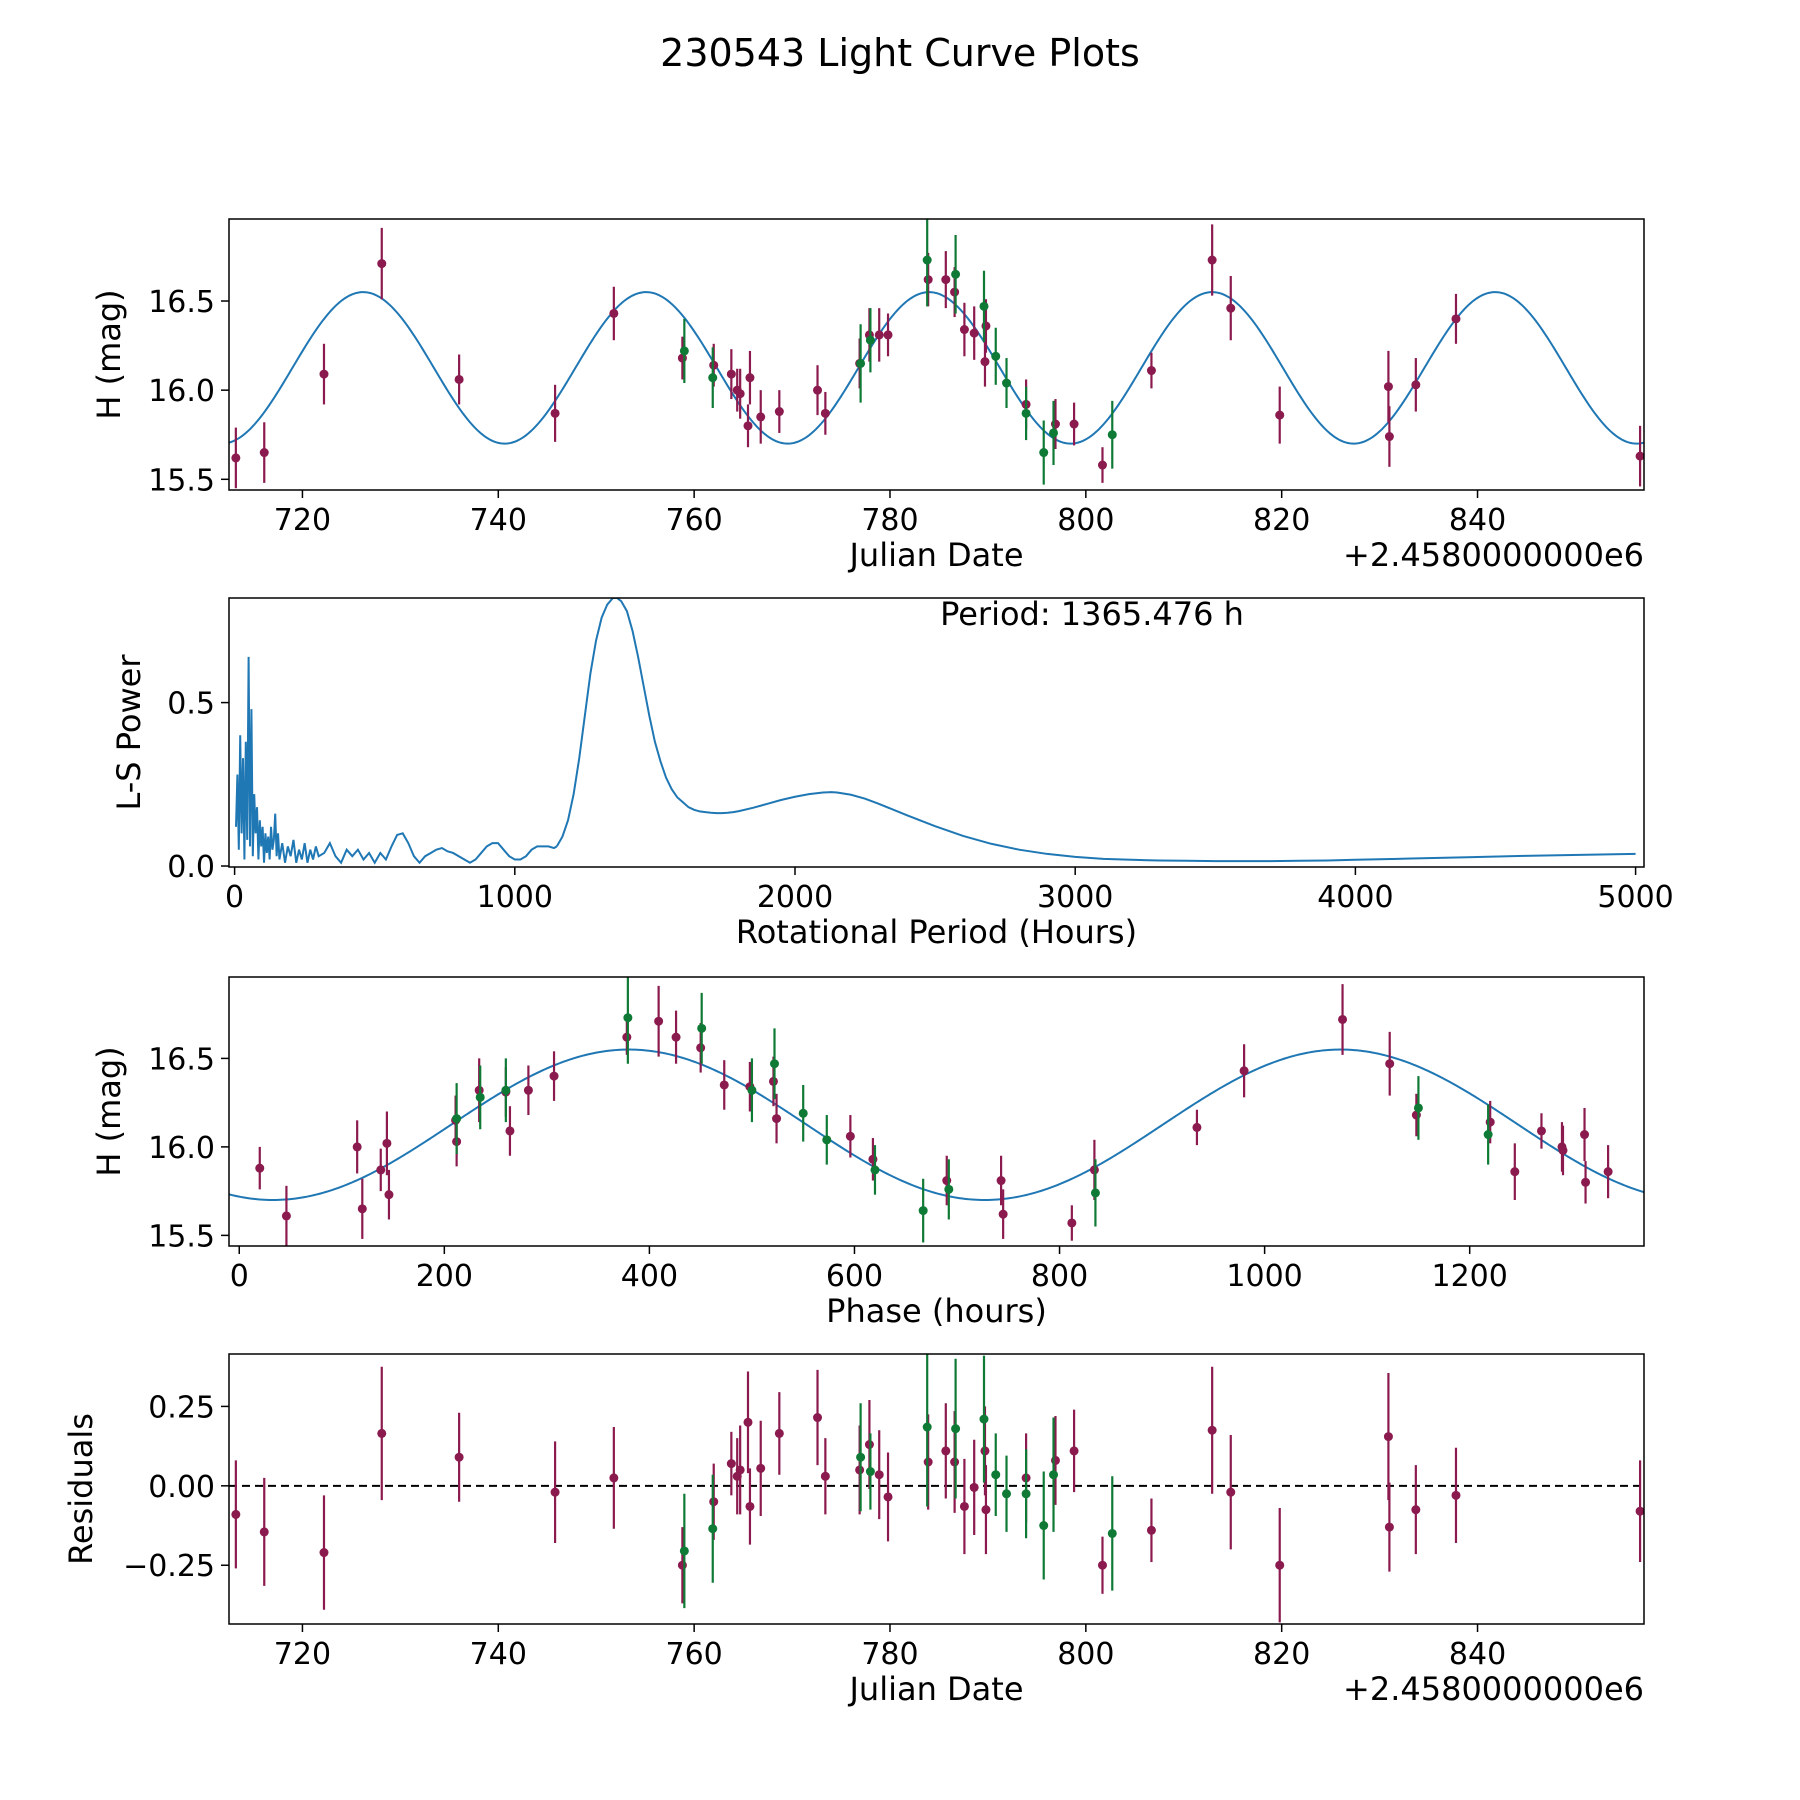 The width and height of the screenshot is (1800, 1800). What do you see at coordinates (936, 368) in the screenshot?
I see `lightcurve-model-curve` at bounding box center [936, 368].